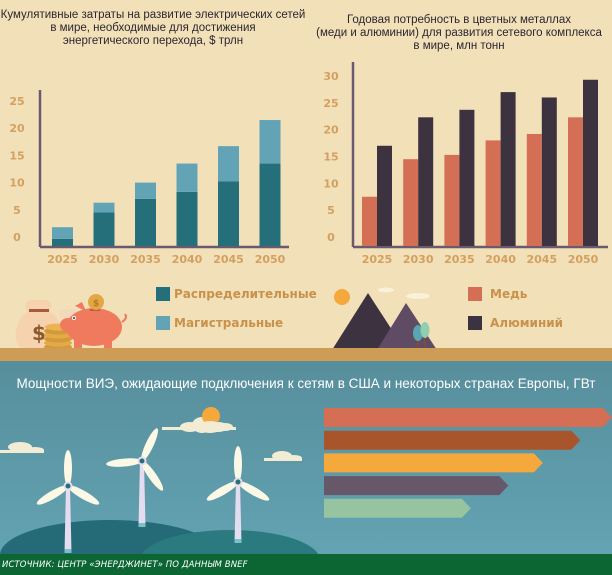  I want to click on title-line: энергетического перехода, $ трлн, so click(153, 41).